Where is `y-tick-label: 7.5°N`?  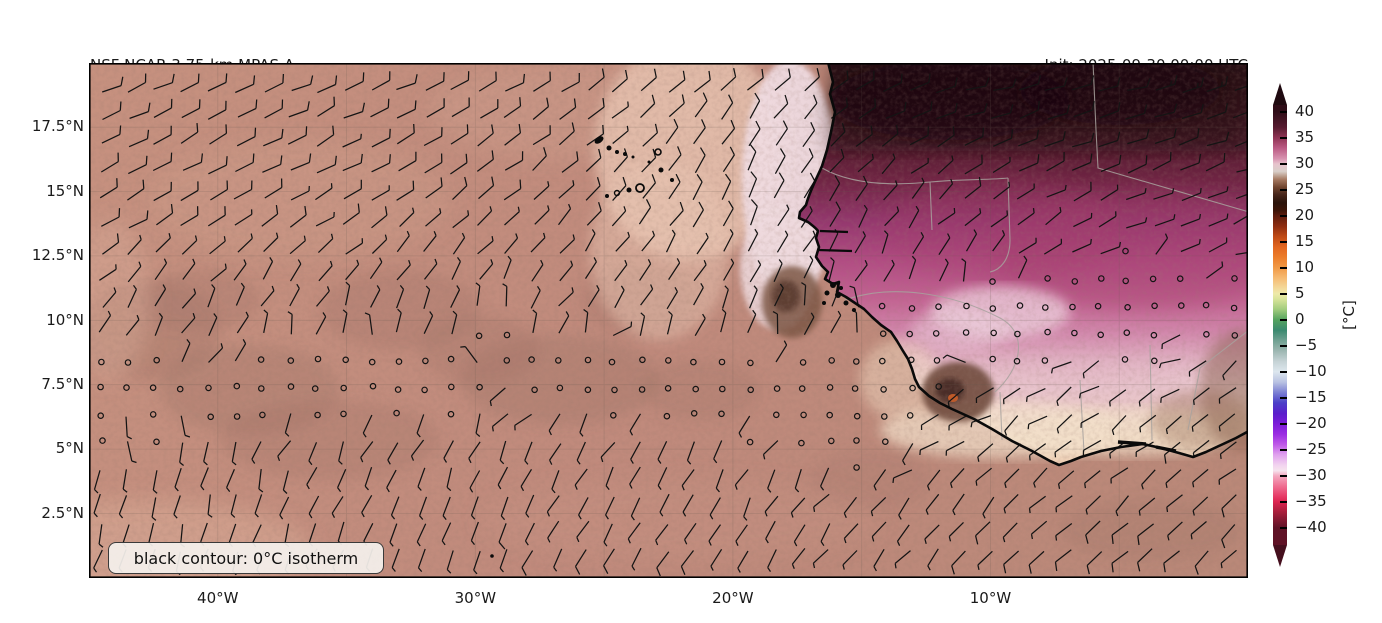
y-tick-label: 7.5°N is located at coordinates (62, 383).